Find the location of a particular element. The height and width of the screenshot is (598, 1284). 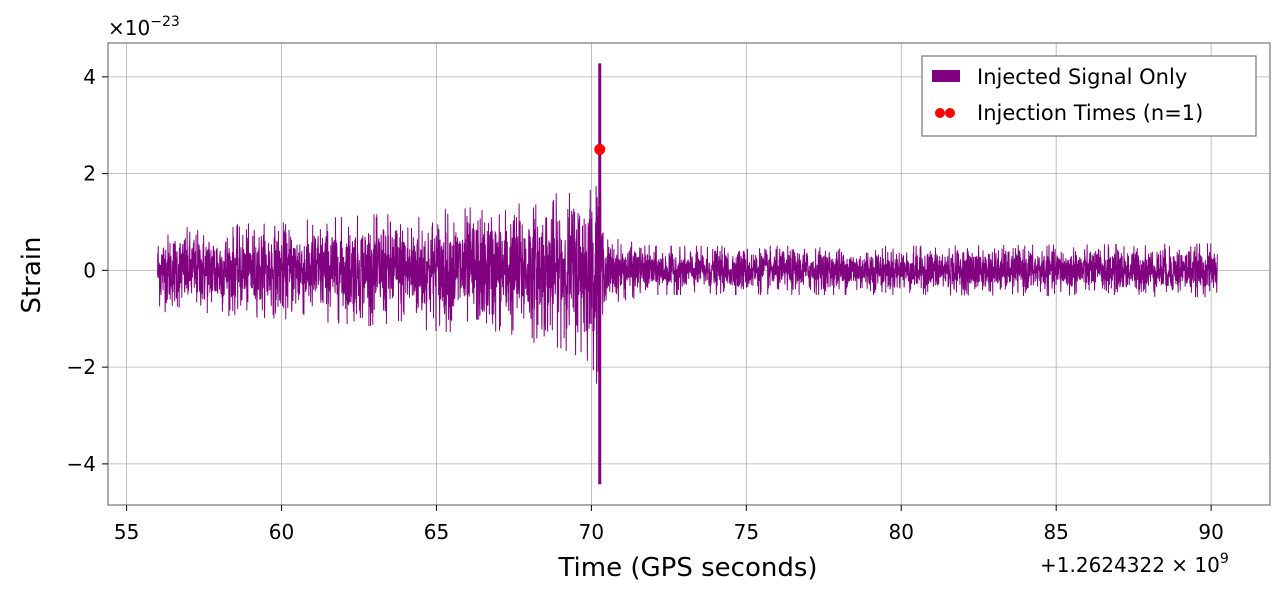

legend-box is located at coordinates (1089, 96).